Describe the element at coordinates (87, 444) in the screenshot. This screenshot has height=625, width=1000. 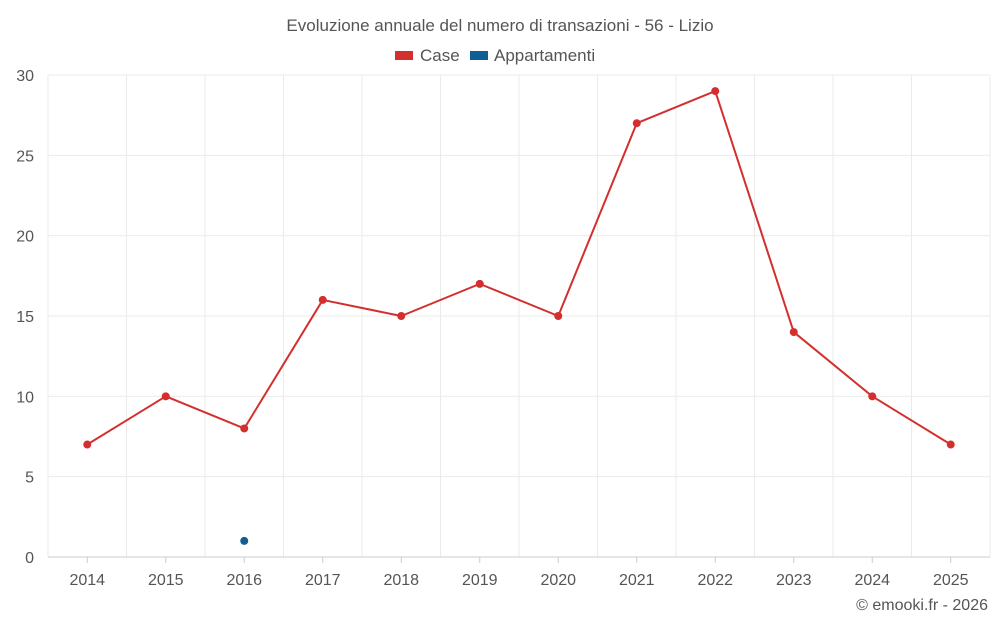
I see `data-point-case-2014` at that location.